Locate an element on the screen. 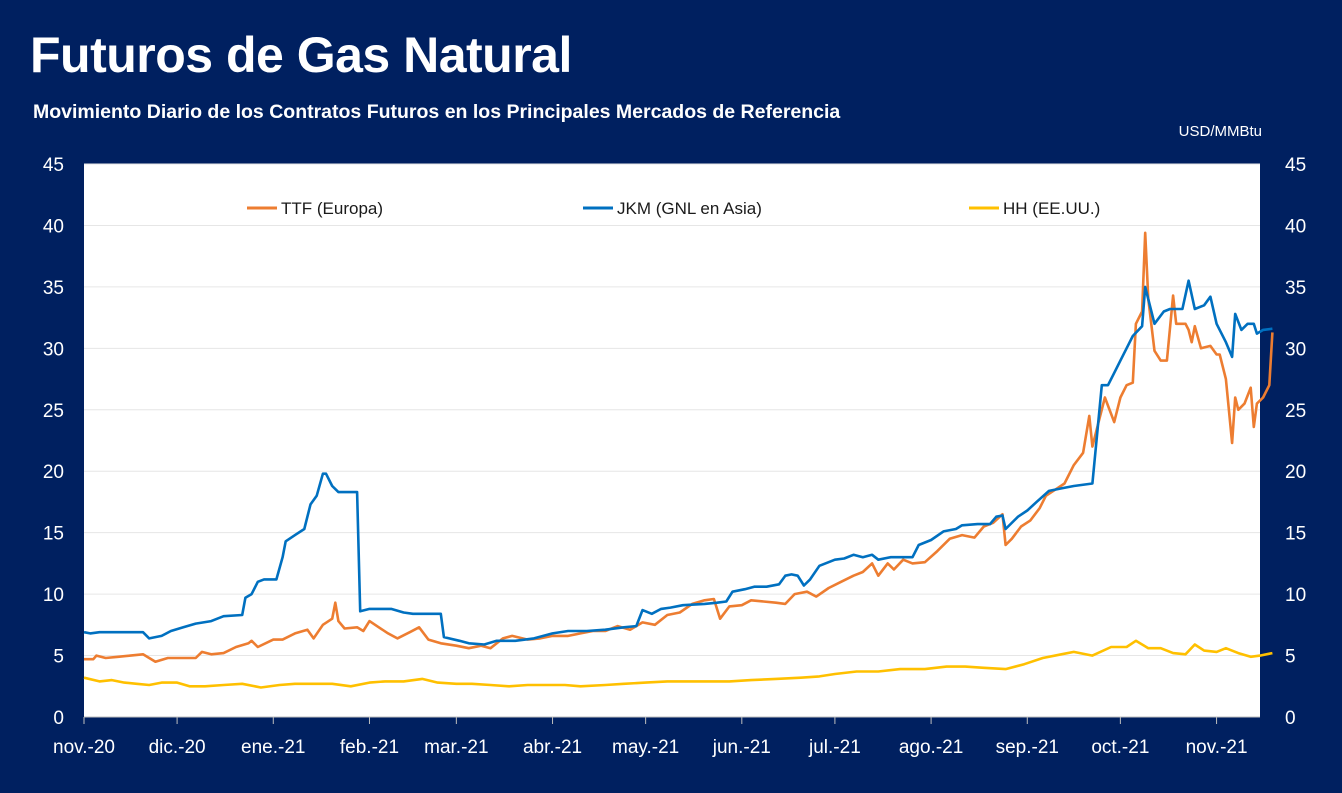  y-tick-label-left: 25 is located at coordinates (53, 411).